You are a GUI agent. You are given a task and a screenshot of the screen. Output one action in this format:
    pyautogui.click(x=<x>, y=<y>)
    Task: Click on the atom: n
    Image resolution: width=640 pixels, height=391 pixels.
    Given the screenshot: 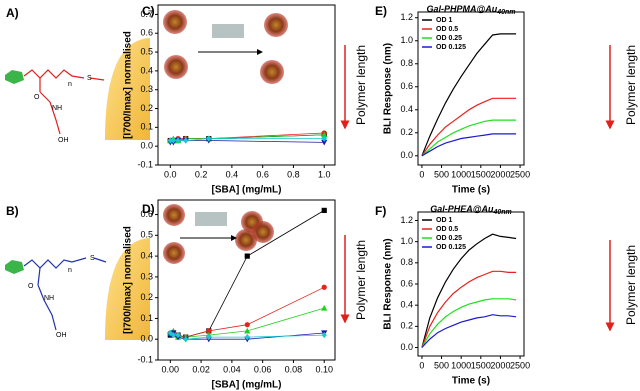 What is the action you would take?
    pyautogui.click(x=70, y=84)
    